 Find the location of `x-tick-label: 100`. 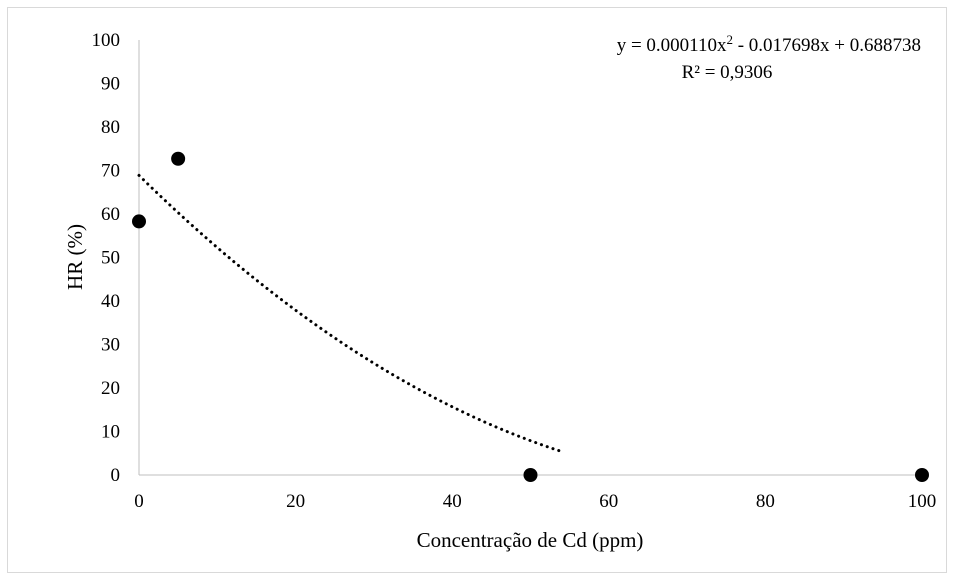

x-tick-label: 100 is located at coordinates (922, 501).